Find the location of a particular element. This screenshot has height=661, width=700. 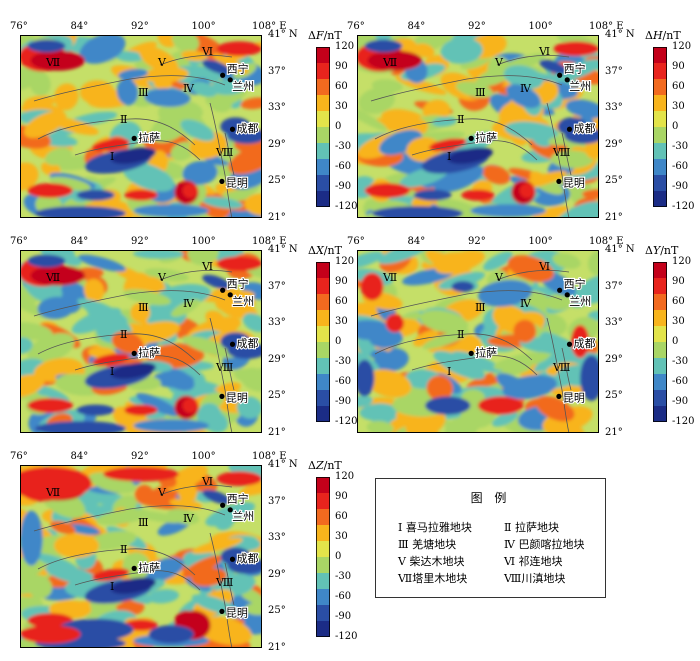

legend-item: Ⅶ塔里木地块 is located at coordinates (433, 578).